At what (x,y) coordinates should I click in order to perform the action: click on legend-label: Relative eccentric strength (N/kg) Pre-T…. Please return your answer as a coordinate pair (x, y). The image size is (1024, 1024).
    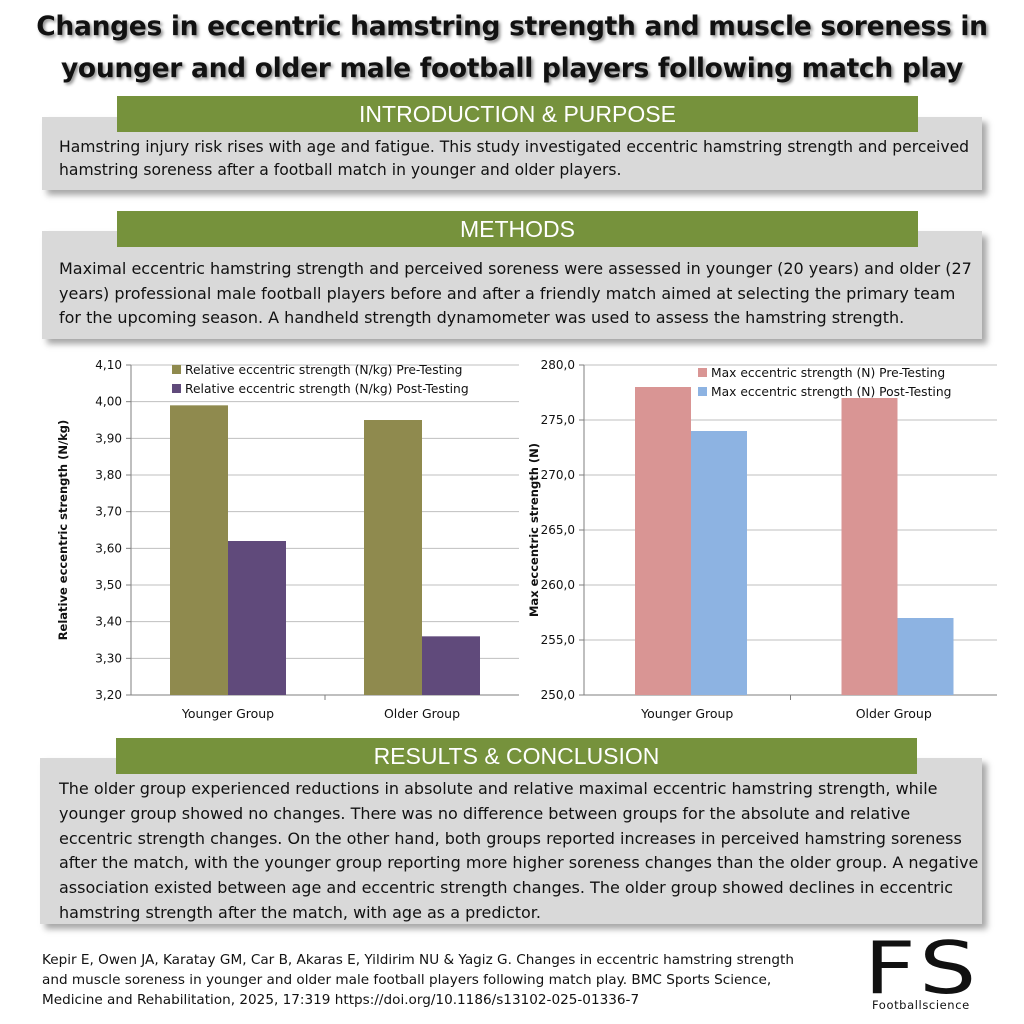
    Looking at the image, I should click on (323, 370).